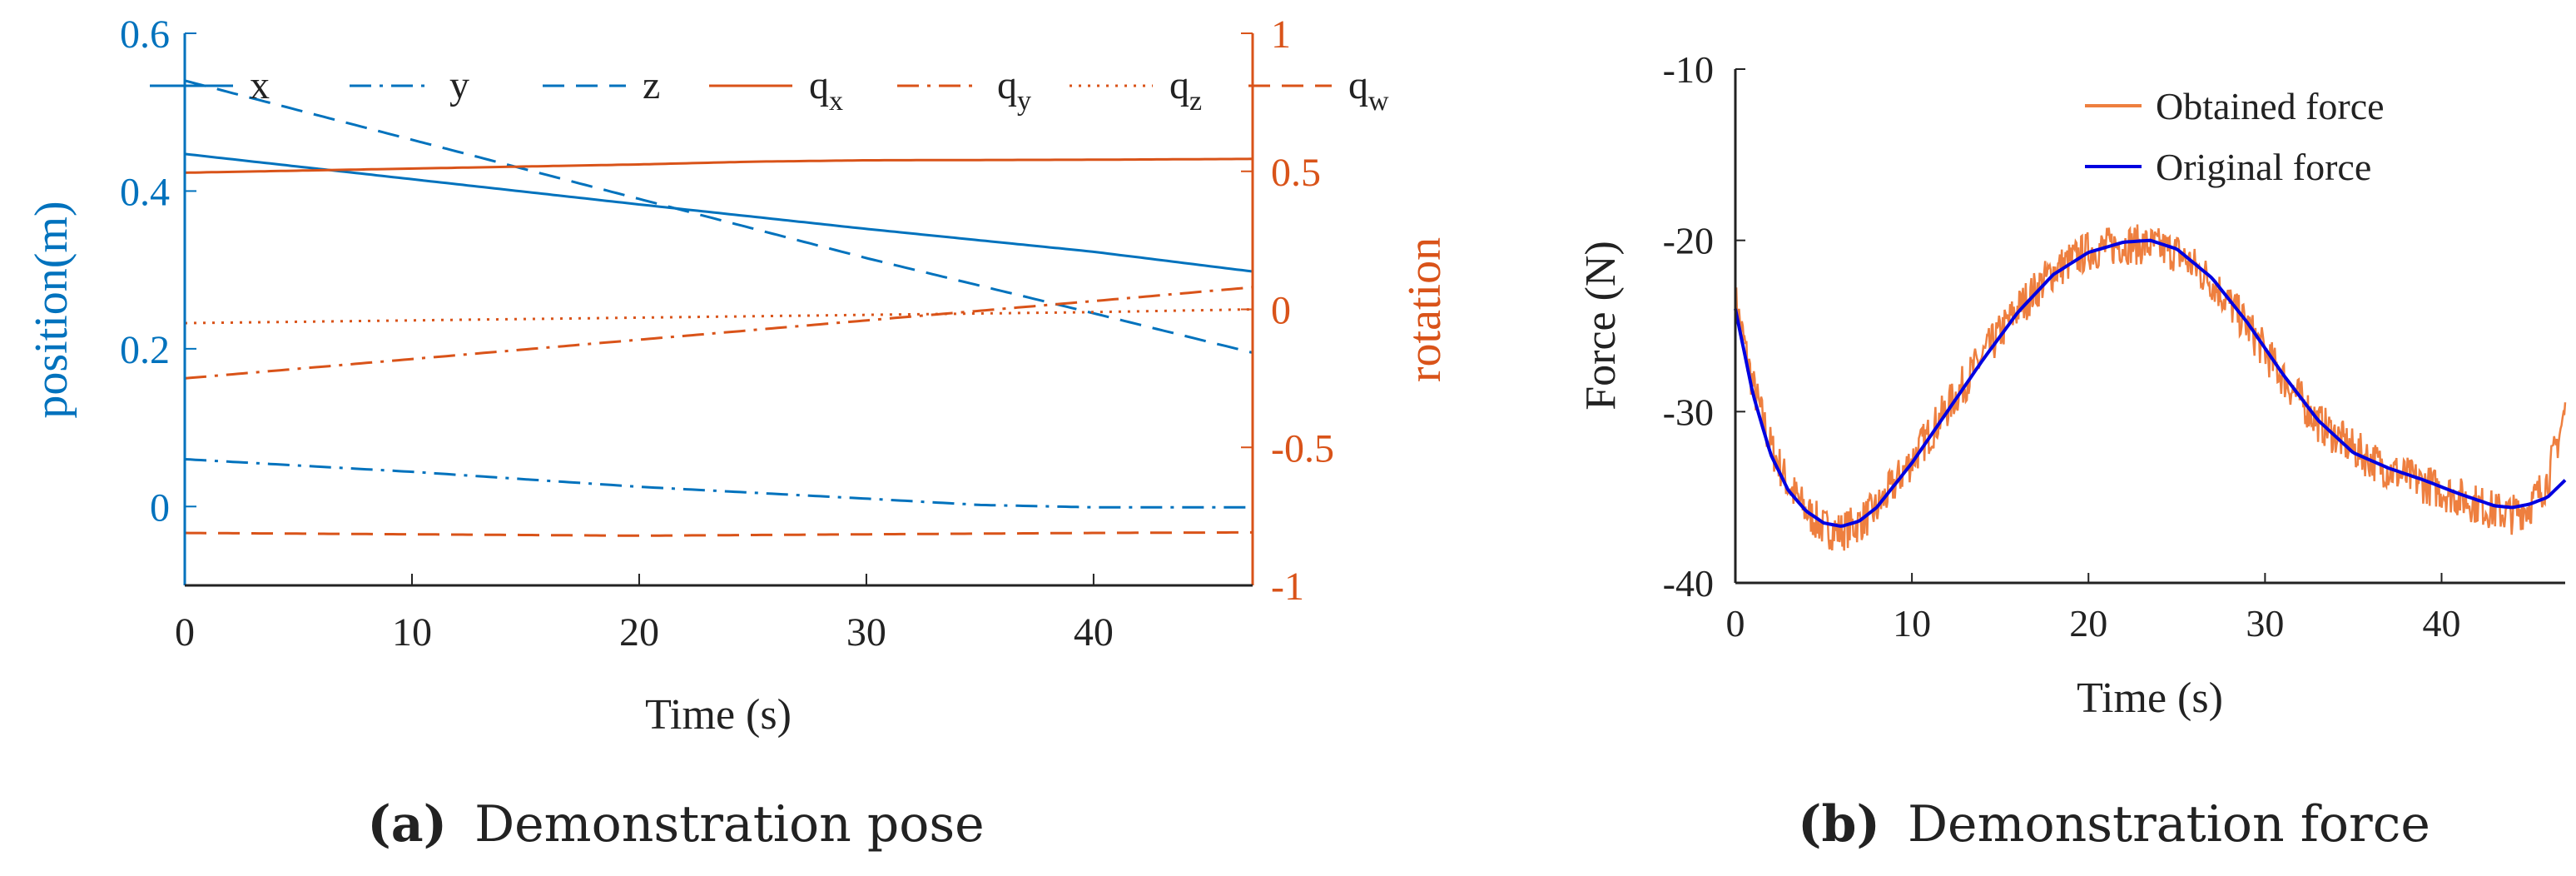 The height and width of the screenshot is (876, 2576). Describe the element at coordinates (1014, 90) in the screenshot. I see `legend-label: qy` at that location.